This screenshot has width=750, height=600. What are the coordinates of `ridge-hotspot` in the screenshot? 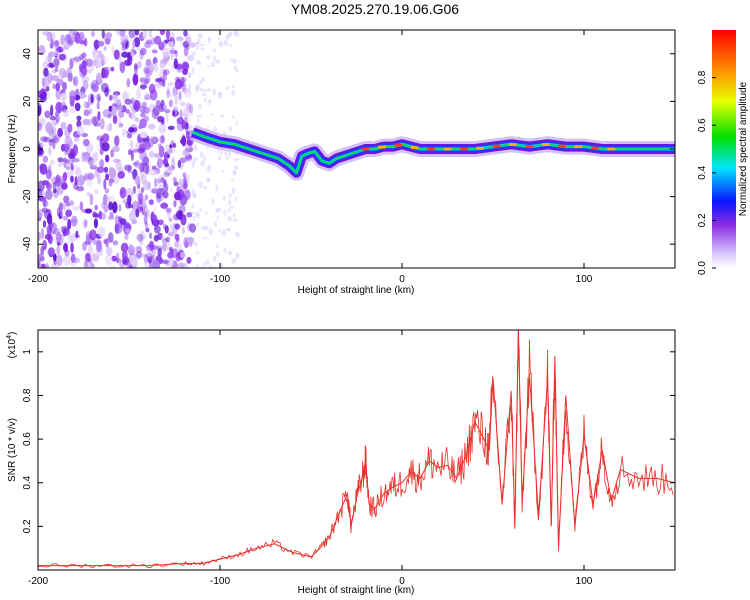 It's located at (513, 144).